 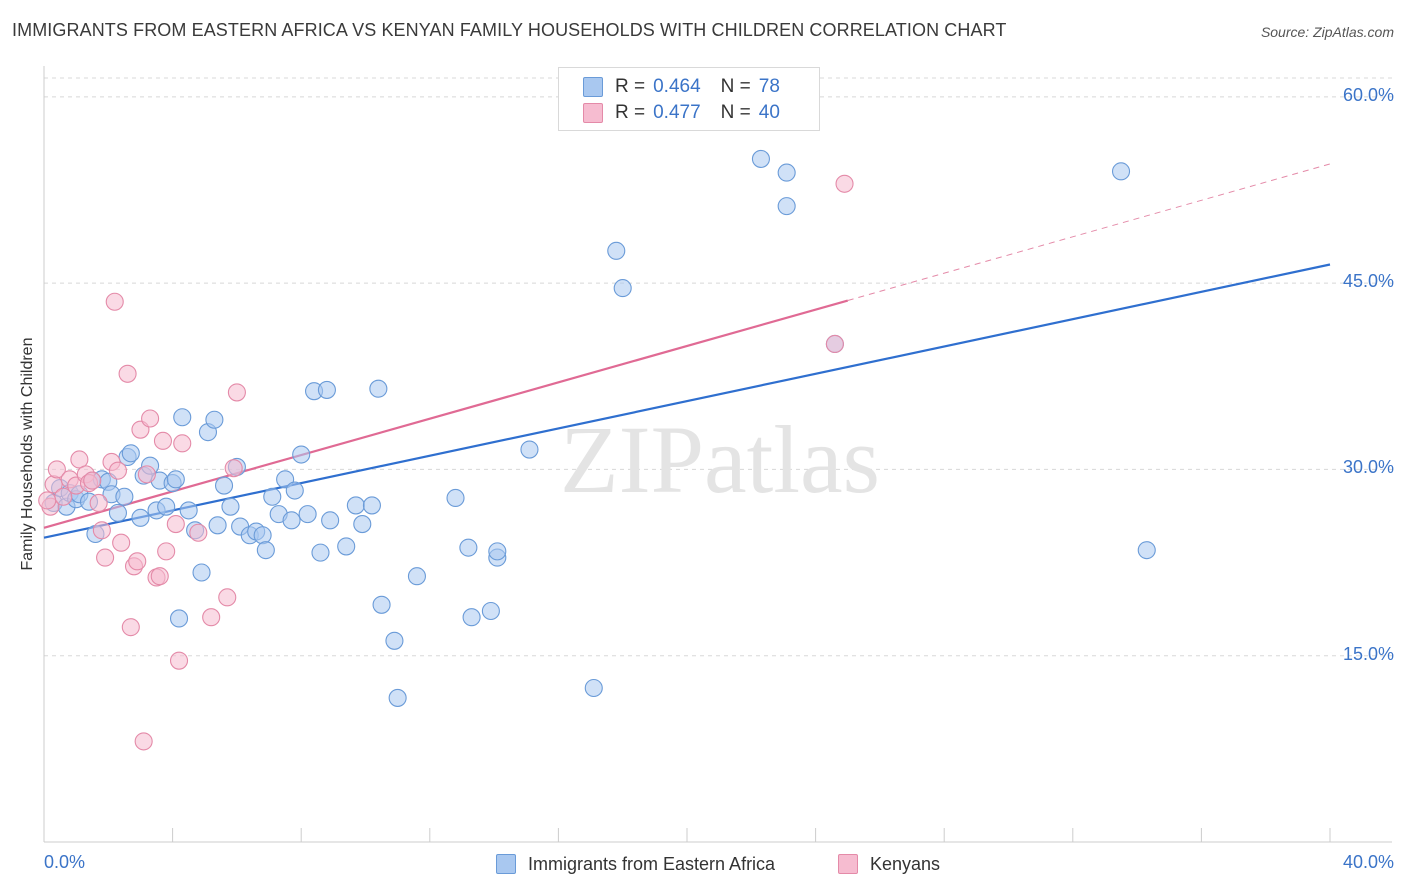 I want to click on x-tick-min: 0.0%, so click(x=65, y=862).